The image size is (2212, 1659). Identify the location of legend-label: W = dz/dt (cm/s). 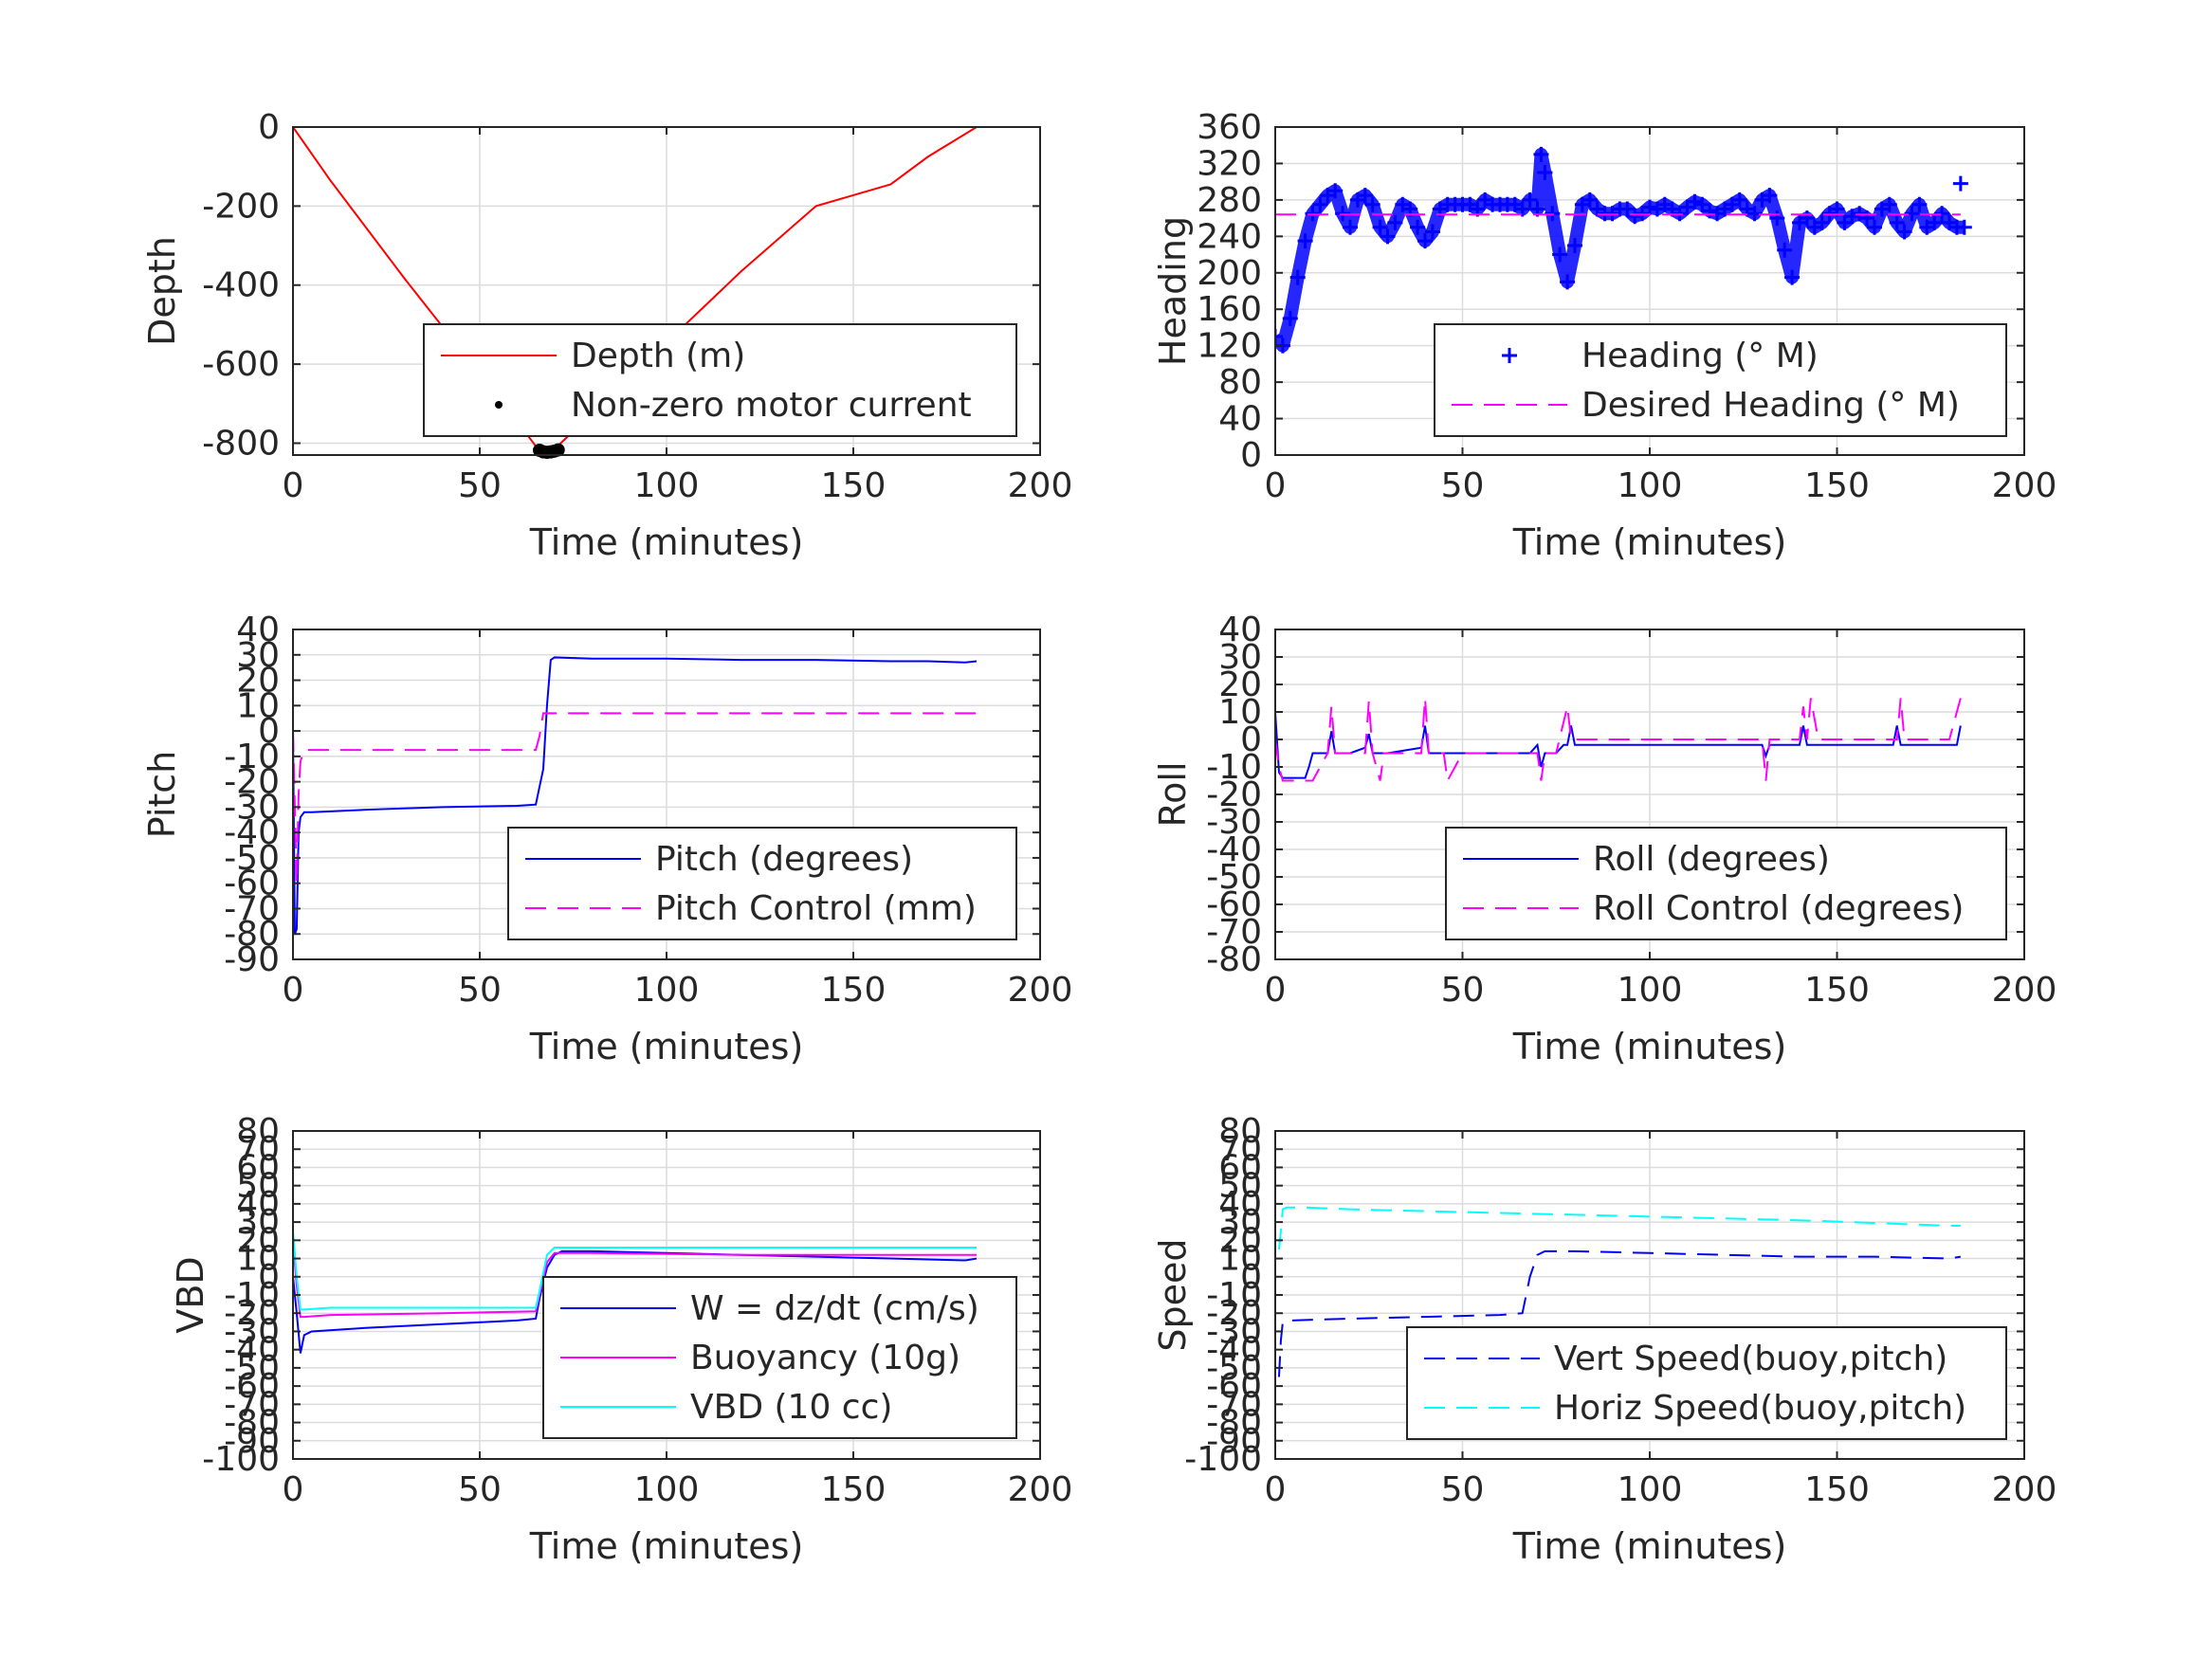
(834, 1308).